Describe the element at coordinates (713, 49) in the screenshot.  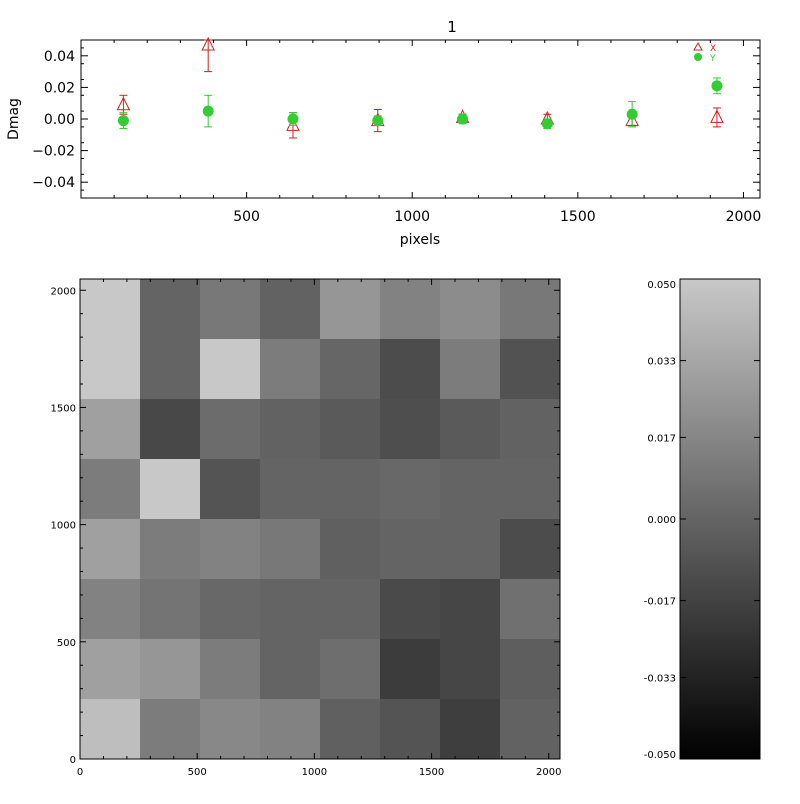
I see `legend-label: X` at that location.